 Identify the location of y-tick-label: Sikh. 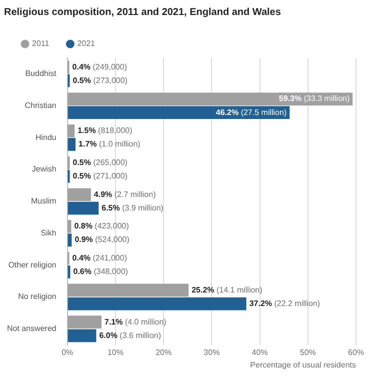
(48, 233).